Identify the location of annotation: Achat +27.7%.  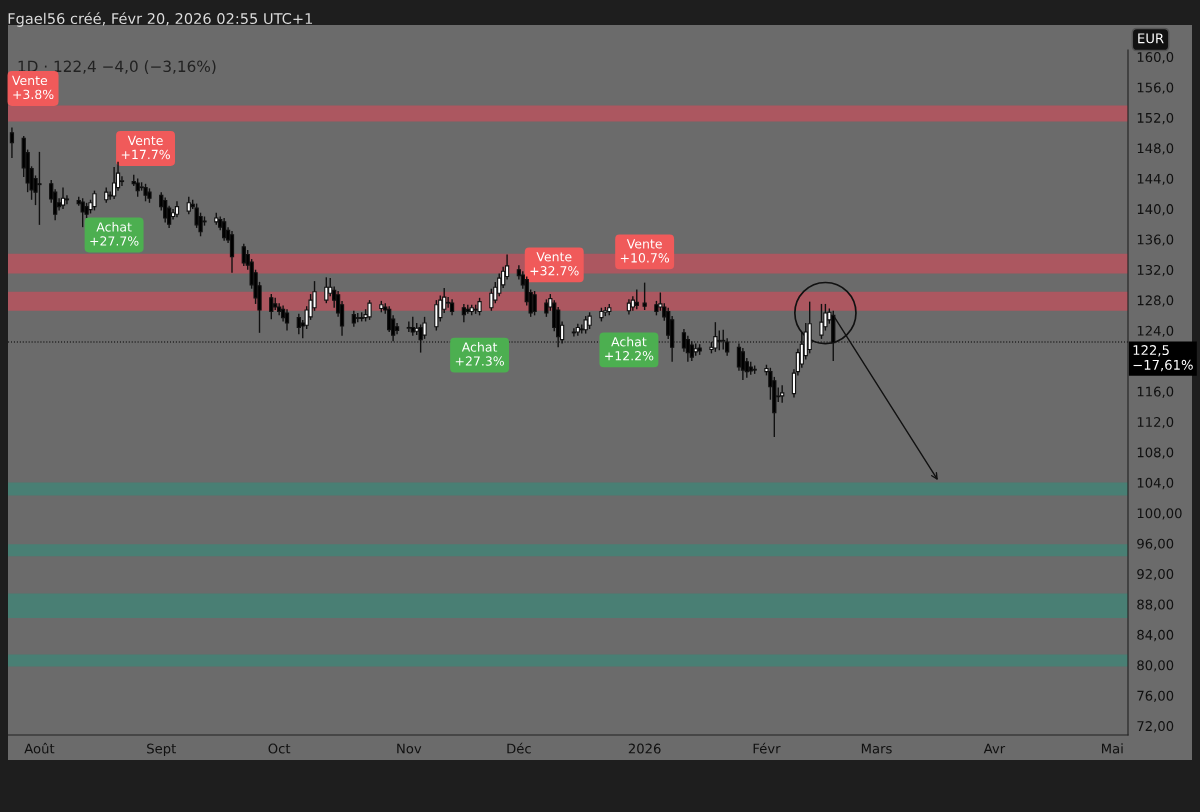
(114, 233).